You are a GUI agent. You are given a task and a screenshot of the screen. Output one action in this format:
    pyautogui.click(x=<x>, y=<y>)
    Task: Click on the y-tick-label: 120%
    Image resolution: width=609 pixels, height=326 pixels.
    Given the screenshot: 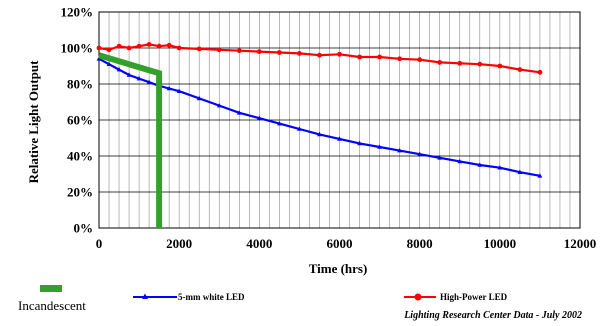 What is the action you would take?
    pyautogui.click(x=77, y=12)
    